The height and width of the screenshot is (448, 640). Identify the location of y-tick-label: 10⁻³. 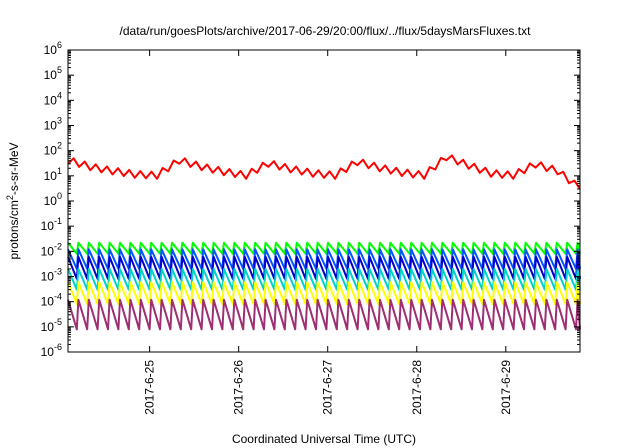
(51, 275).